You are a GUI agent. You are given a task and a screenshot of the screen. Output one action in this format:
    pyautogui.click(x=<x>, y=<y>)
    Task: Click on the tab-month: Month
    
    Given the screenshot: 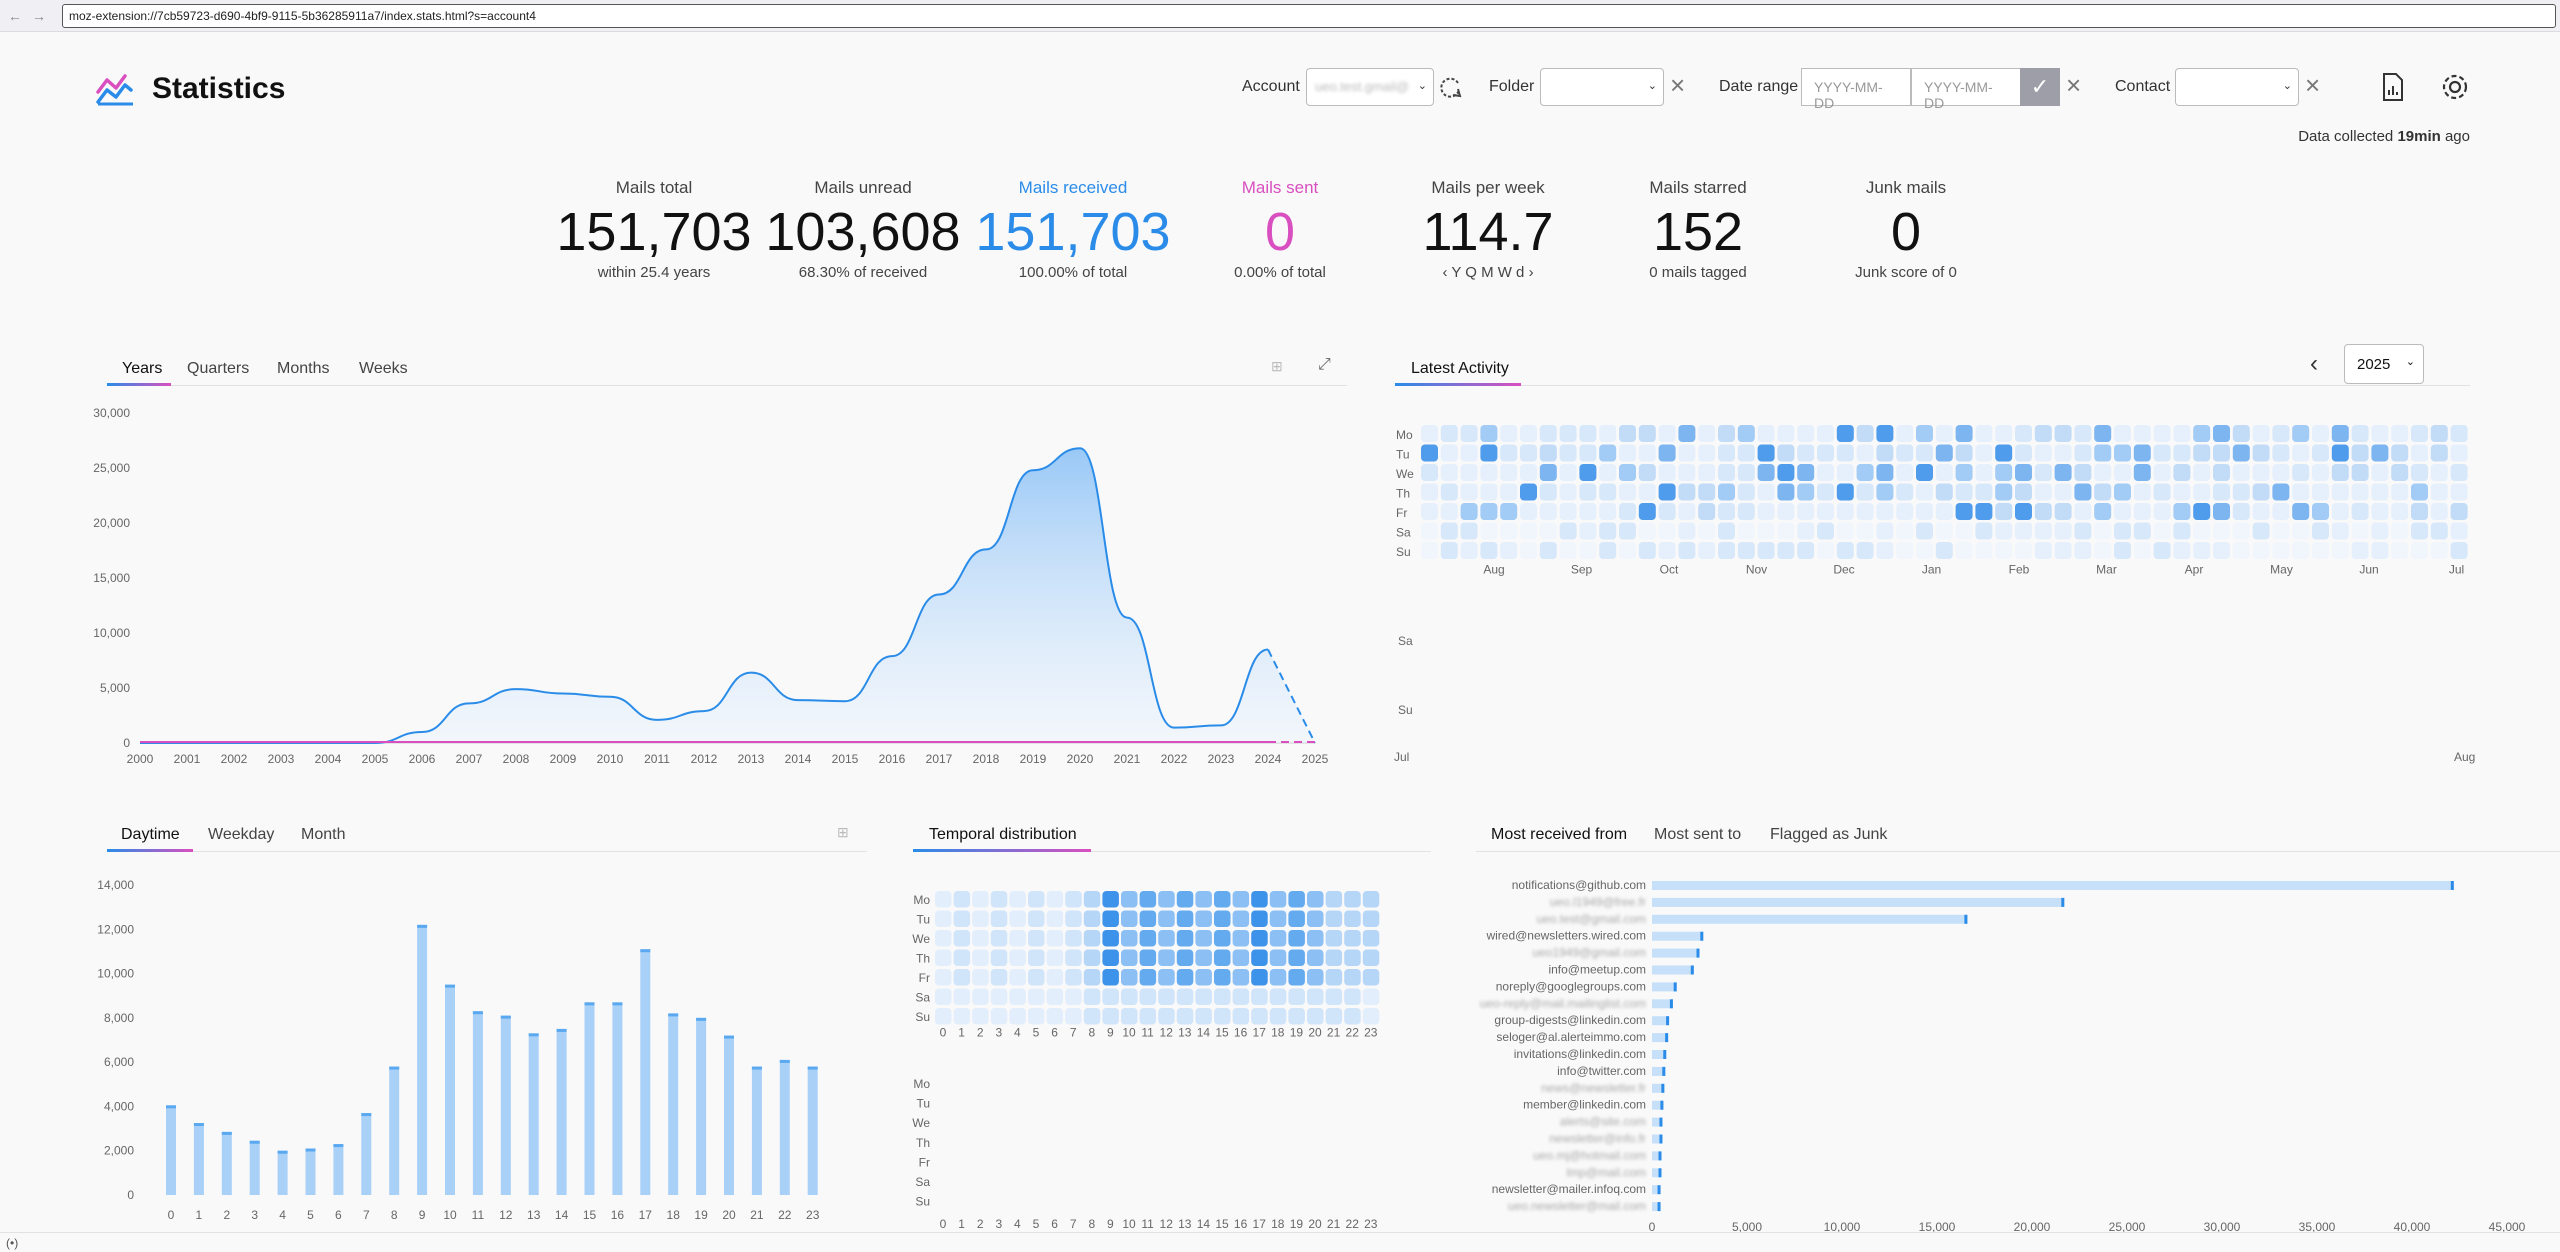 What is the action you would take?
    pyautogui.click(x=323, y=834)
    